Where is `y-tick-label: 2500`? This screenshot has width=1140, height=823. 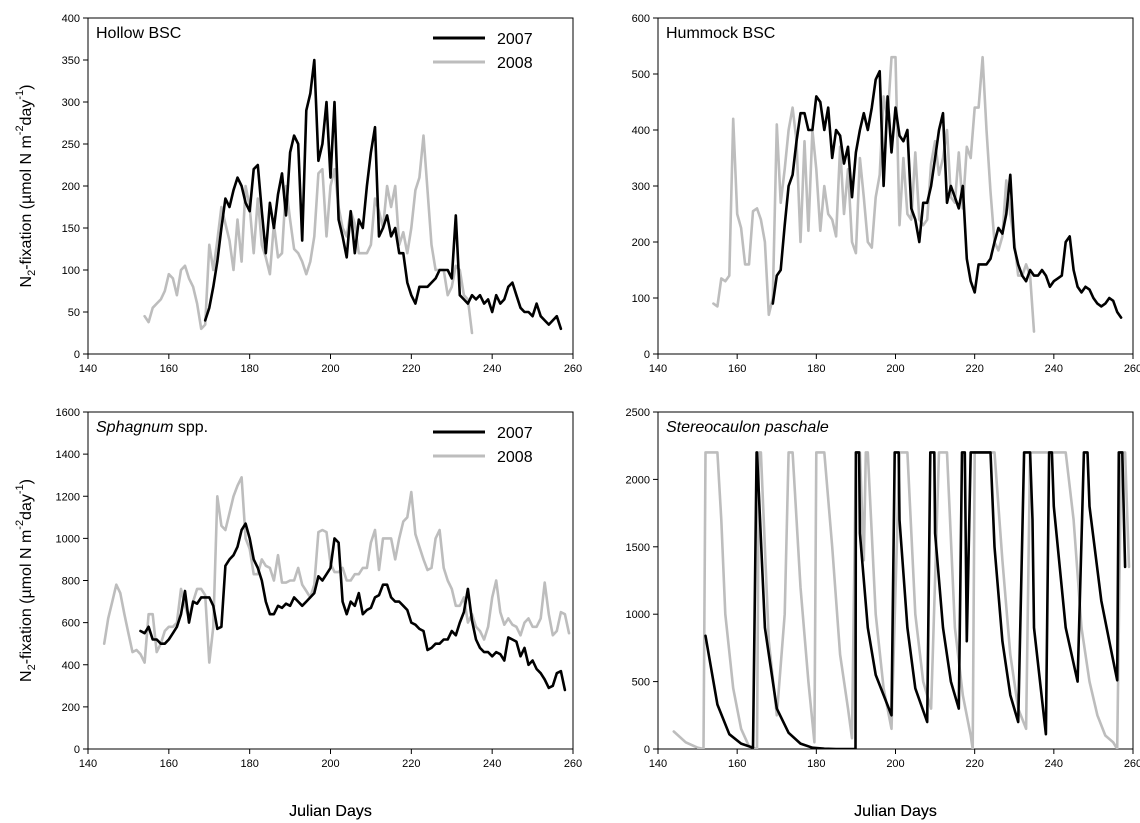 y-tick-label: 2500 is located at coordinates (638, 413).